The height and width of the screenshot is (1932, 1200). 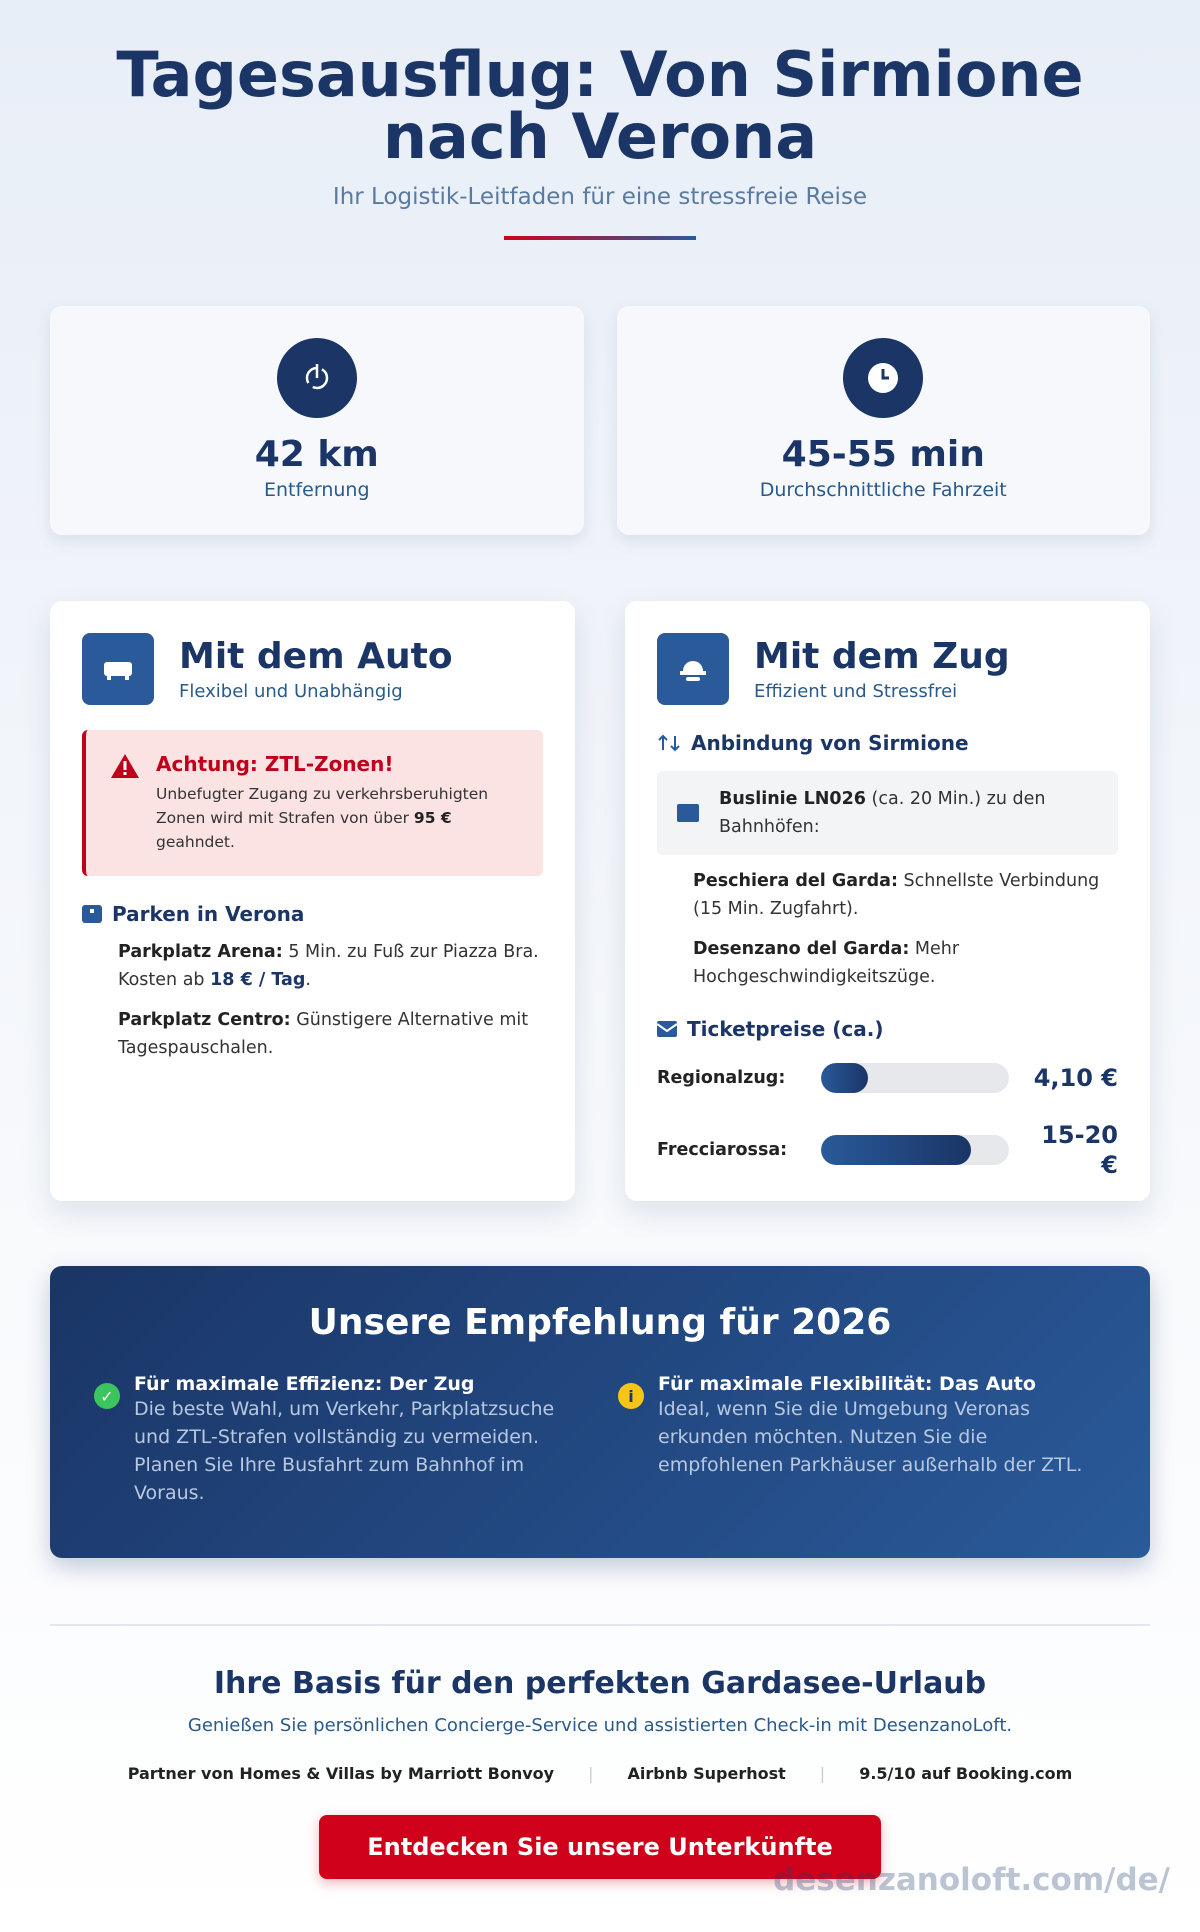 I want to click on heading-text: Parken in Verona, so click(x=208, y=914).